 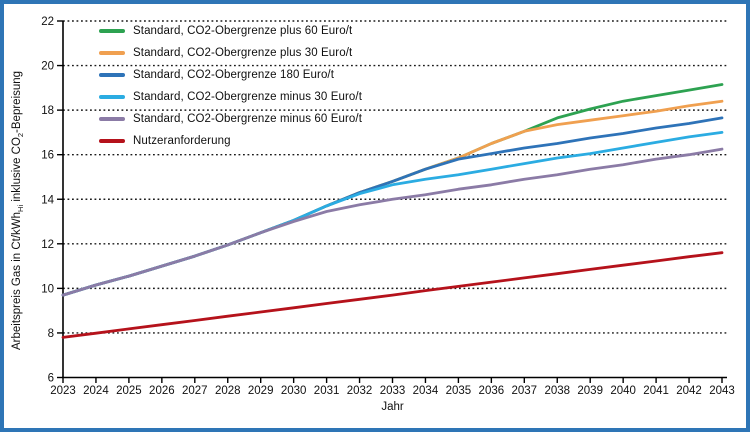 What do you see at coordinates (182, 141) in the screenshot?
I see `legend-label: Nutzeranforderung` at bounding box center [182, 141].